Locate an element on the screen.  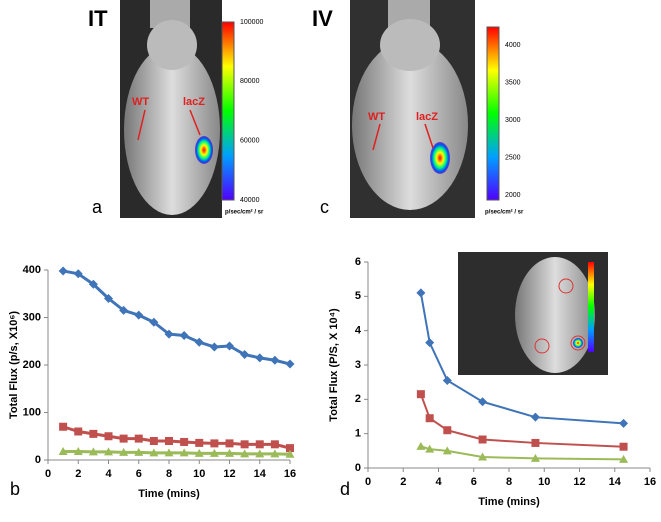
x-tick-label: 10 is located at coordinates (199, 474).